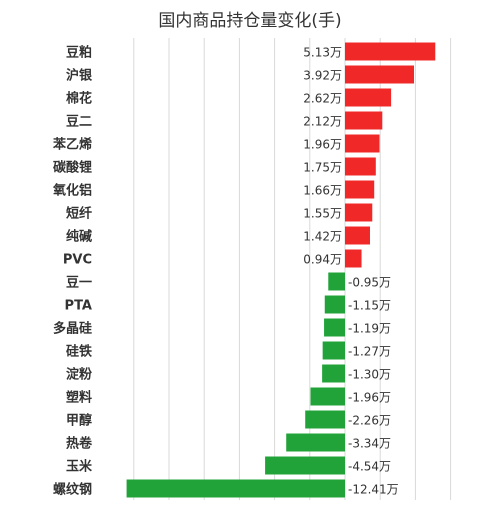 The height and width of the screenshot is (522, 500). What do you see at coordinates (322, 214) in the screenshot?
I see `data-label: 1.55万` at bounding box center [322, 214].